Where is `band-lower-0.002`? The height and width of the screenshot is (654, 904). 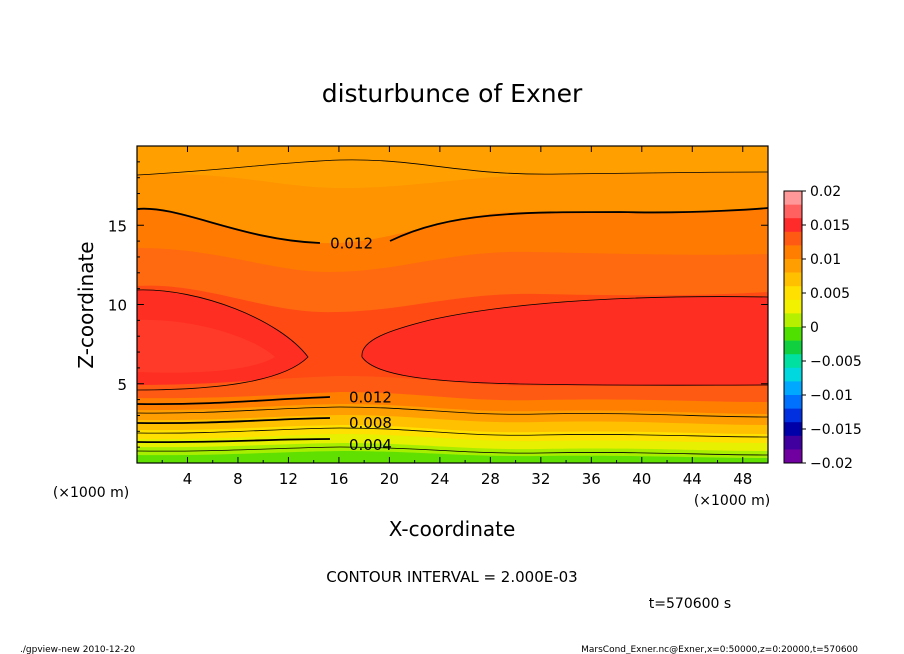 band-lower-0.002 is located at coordinates (452, 457).